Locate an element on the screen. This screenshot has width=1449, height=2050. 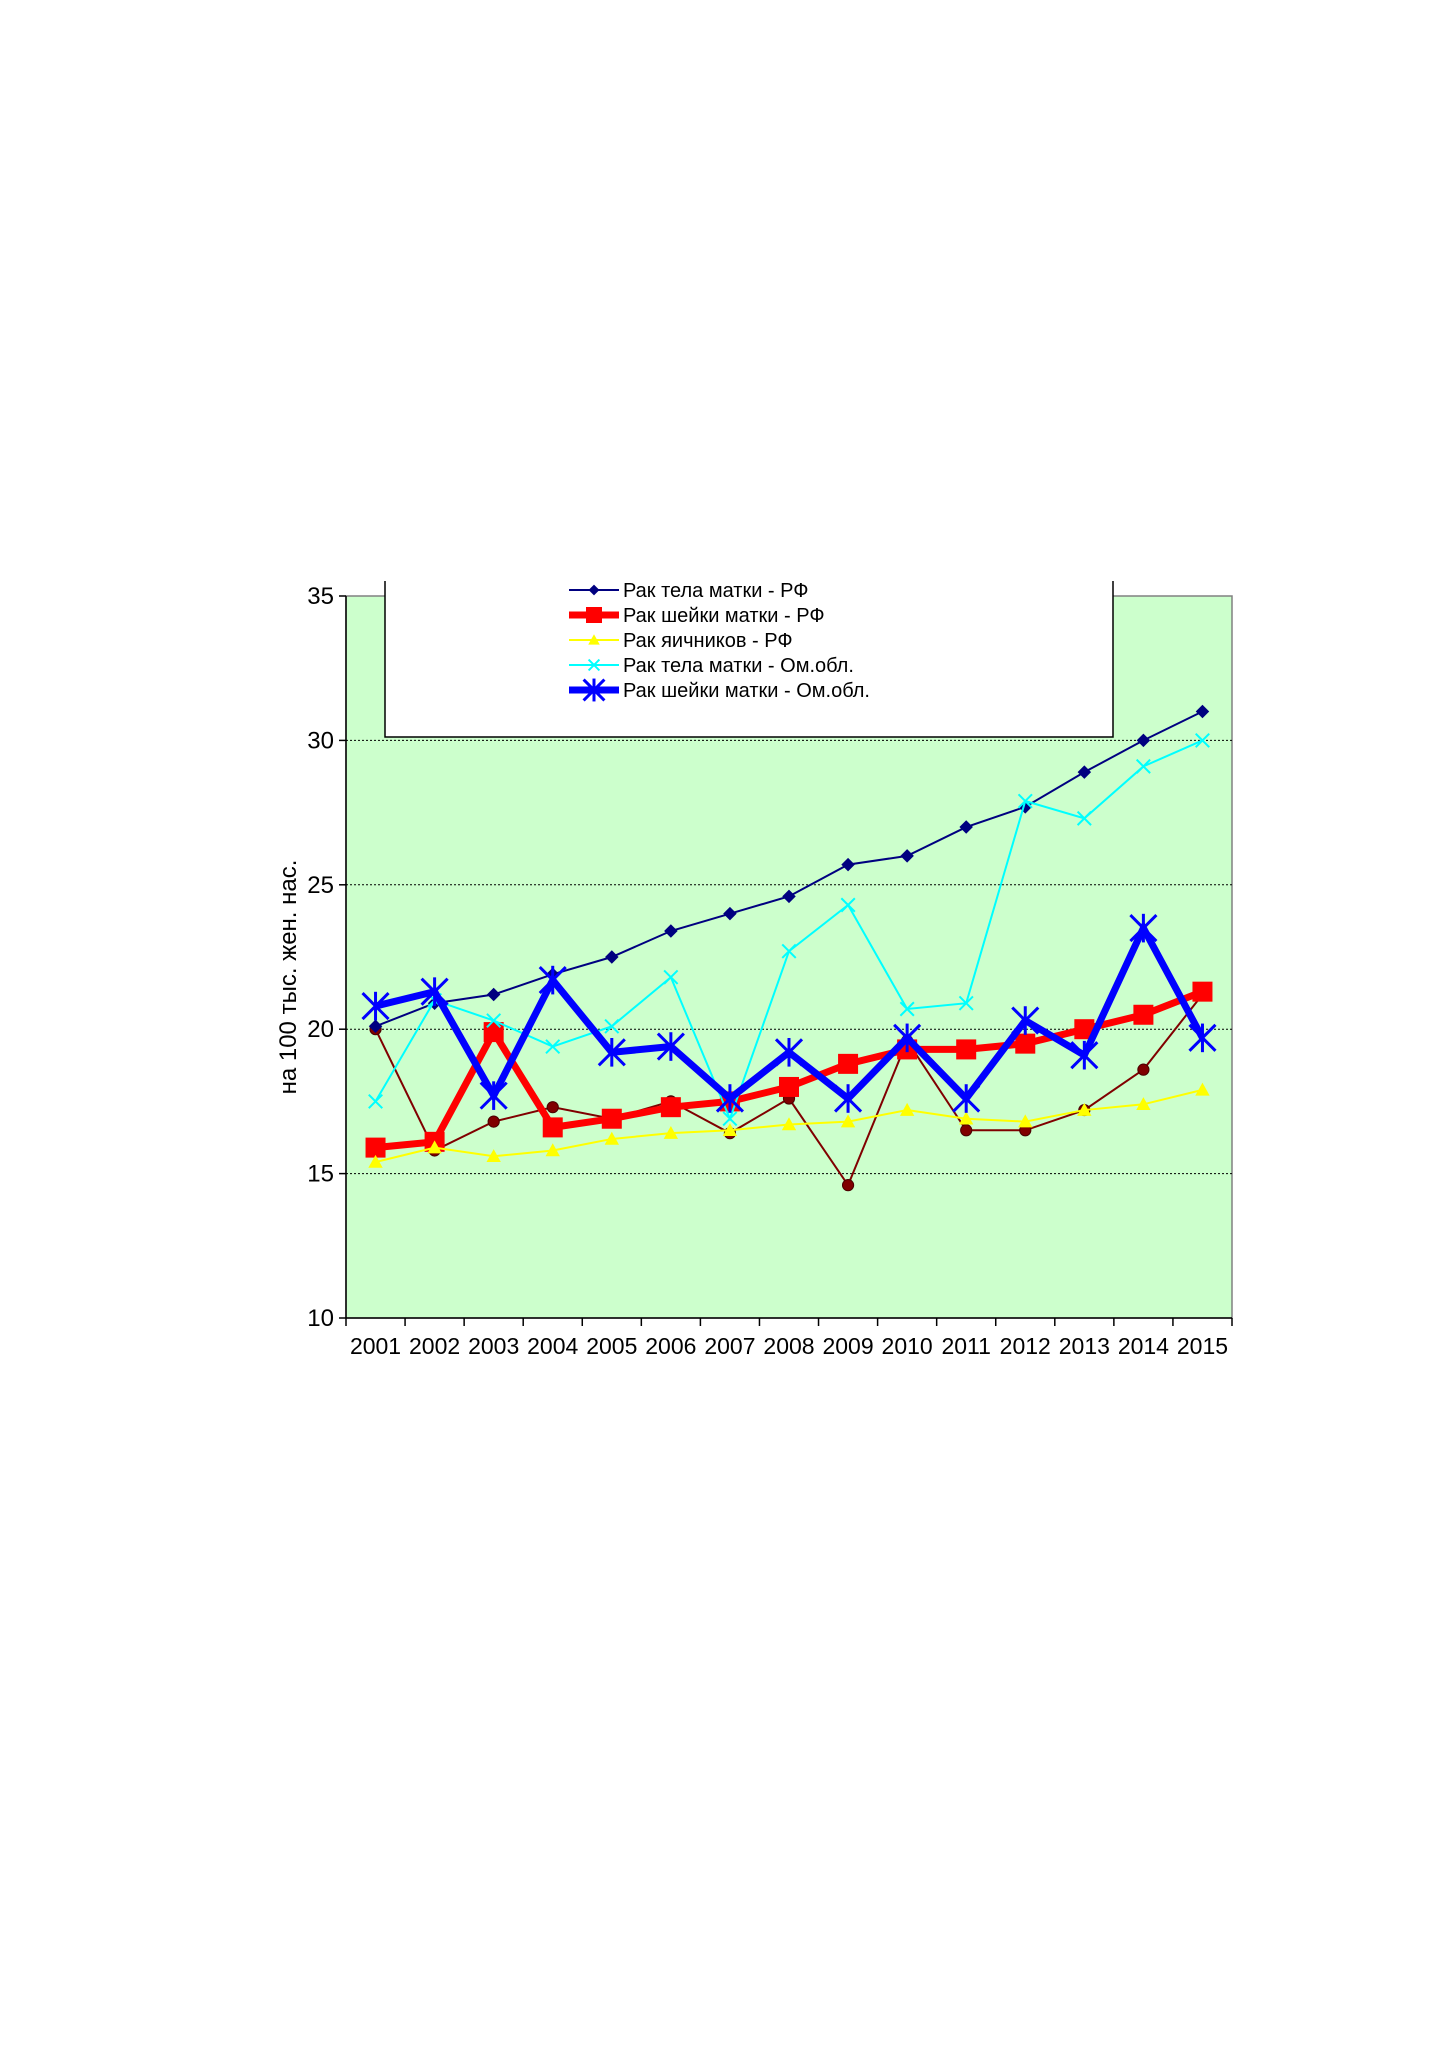
legend-label: Рак тела матки - Ом.обл. is located at coordinates (738, 666).